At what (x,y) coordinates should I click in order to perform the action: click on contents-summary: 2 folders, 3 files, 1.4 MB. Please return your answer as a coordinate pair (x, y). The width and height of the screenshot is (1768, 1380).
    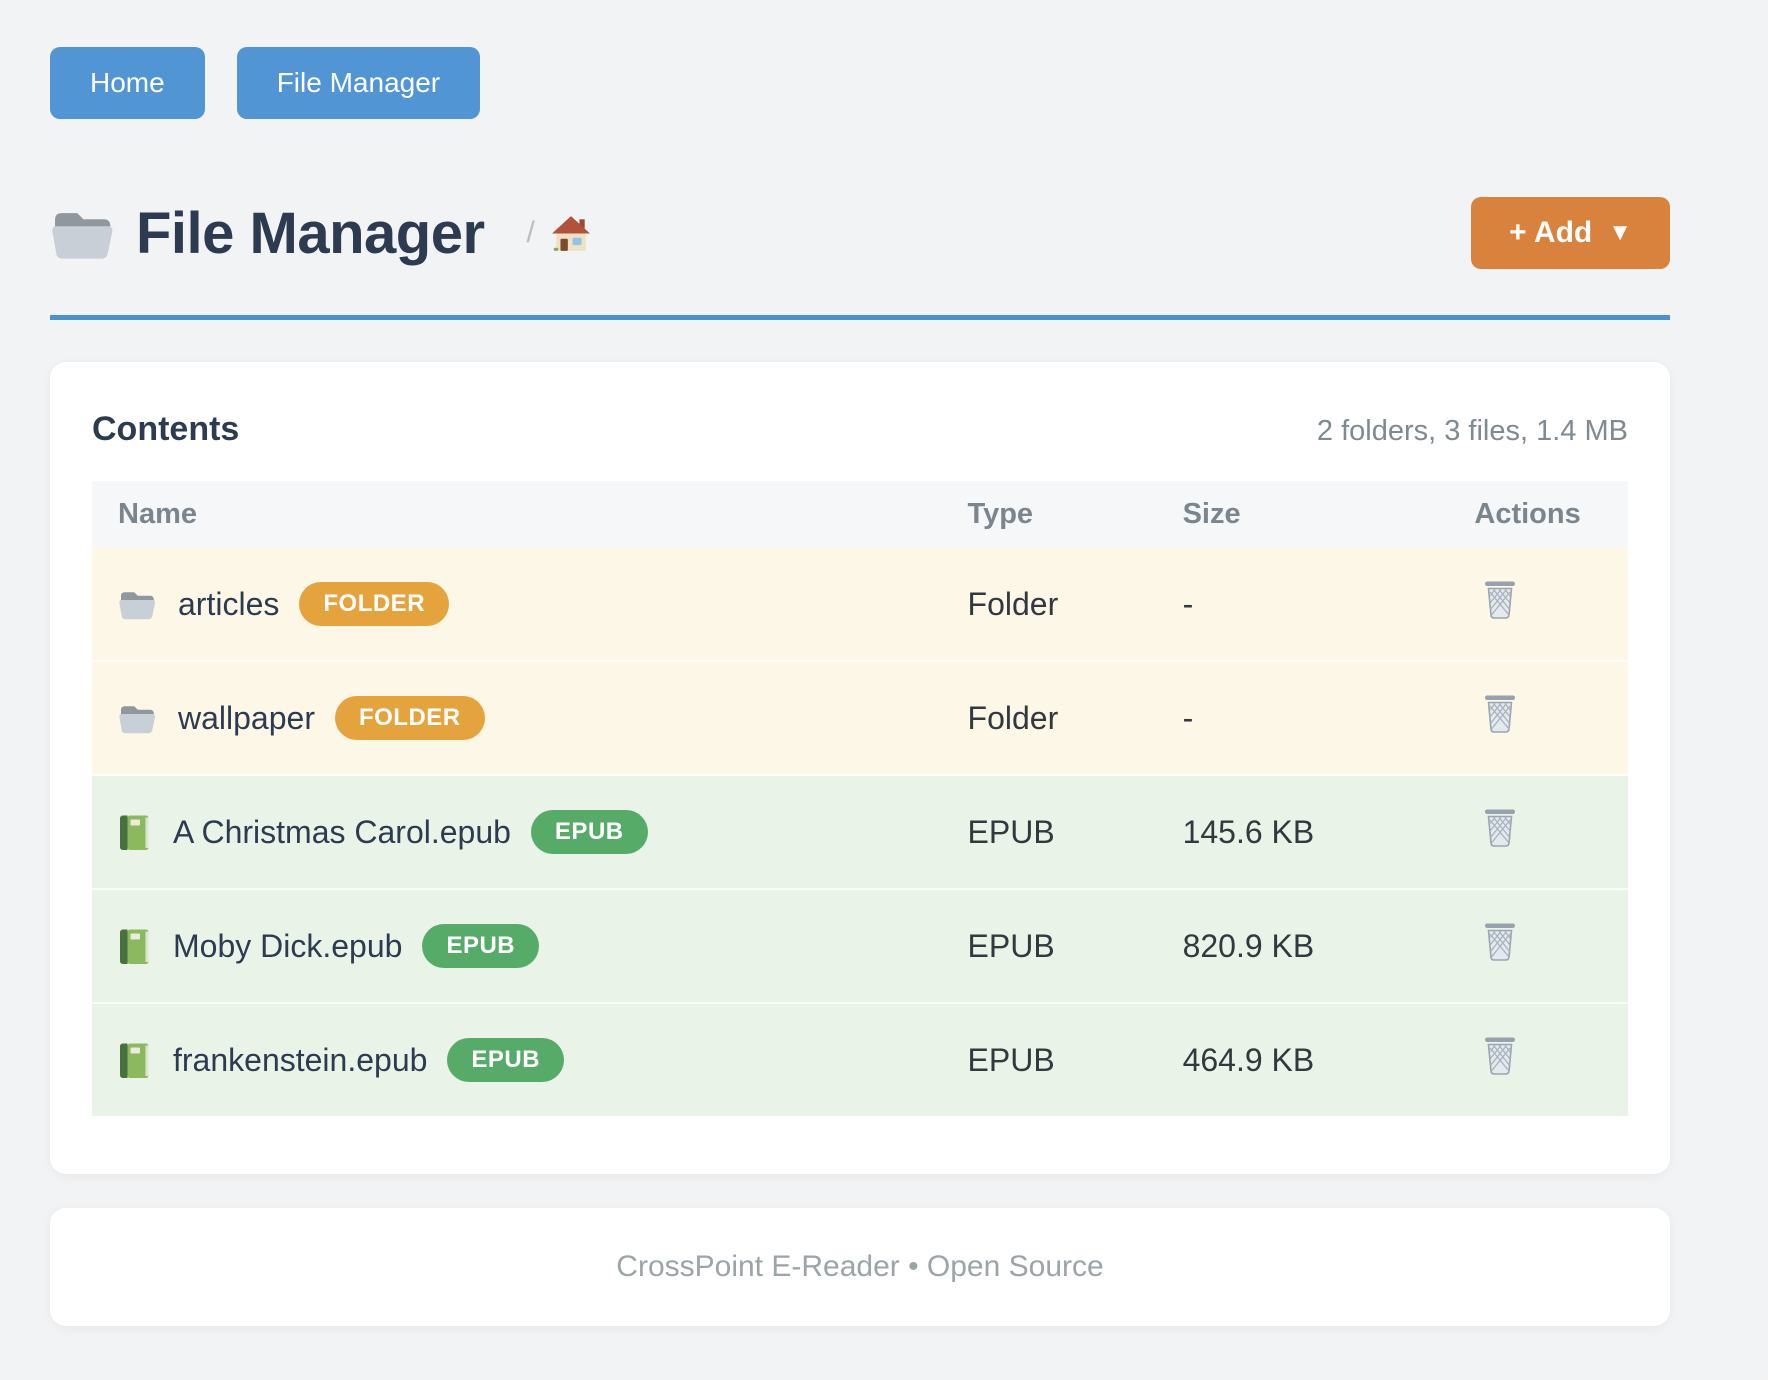
    Looking at the image, I should click on (1472, 431).